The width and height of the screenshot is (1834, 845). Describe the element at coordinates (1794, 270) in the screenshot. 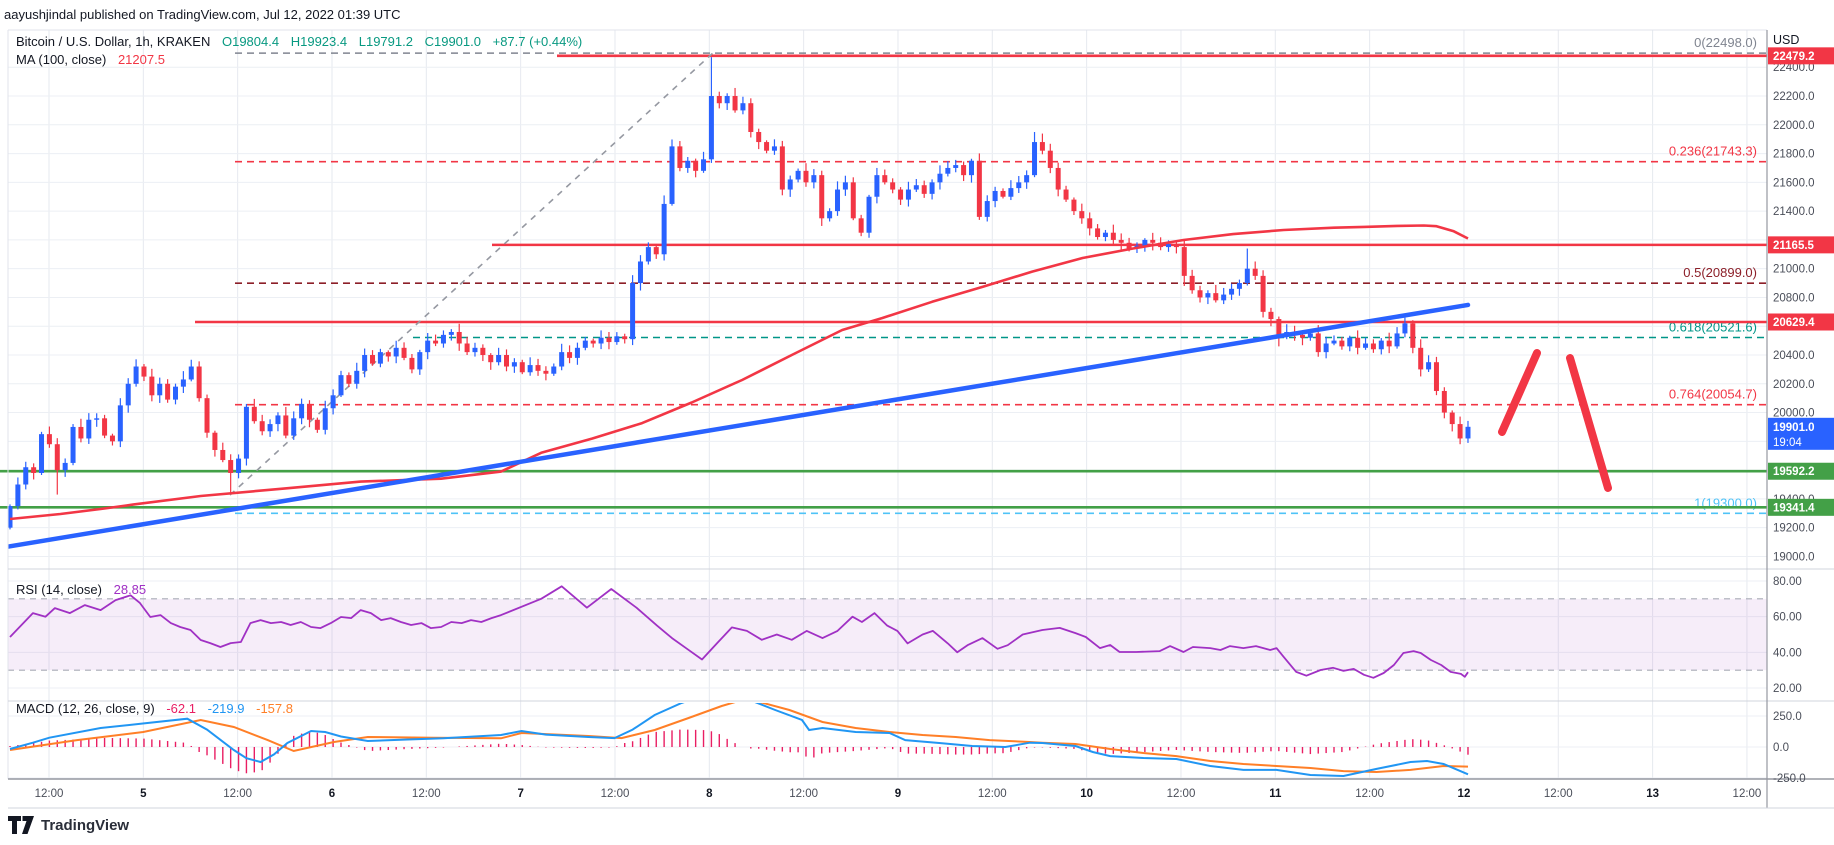

I see `svg-text: 21000.0` at that location.